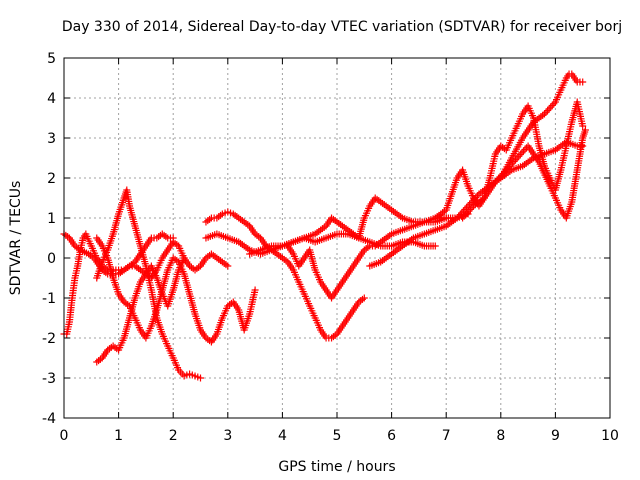 The height and width of the screenshot is (480, 640). Describe the element at coordinates (51, 259) in the screenshot. I see `y-tick-label: 0` at that location.